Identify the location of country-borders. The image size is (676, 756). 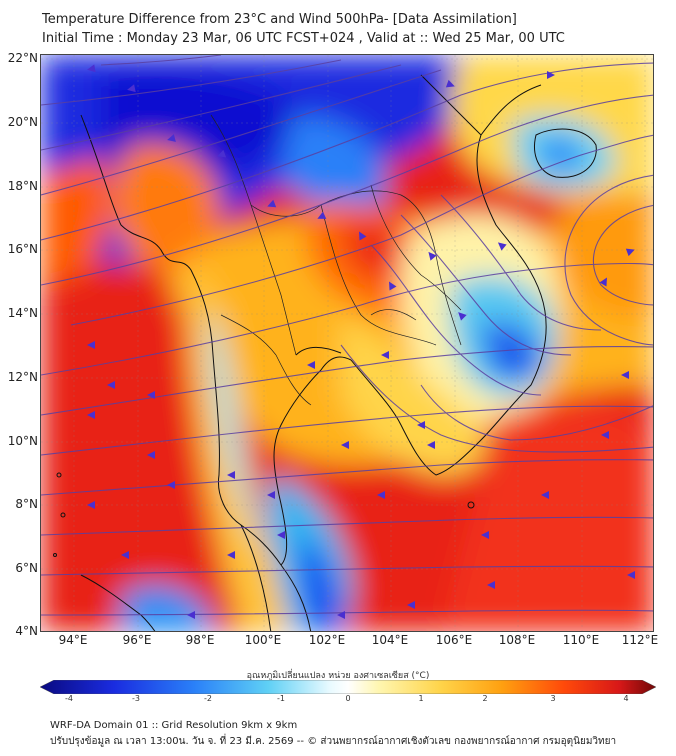
(336, 260).